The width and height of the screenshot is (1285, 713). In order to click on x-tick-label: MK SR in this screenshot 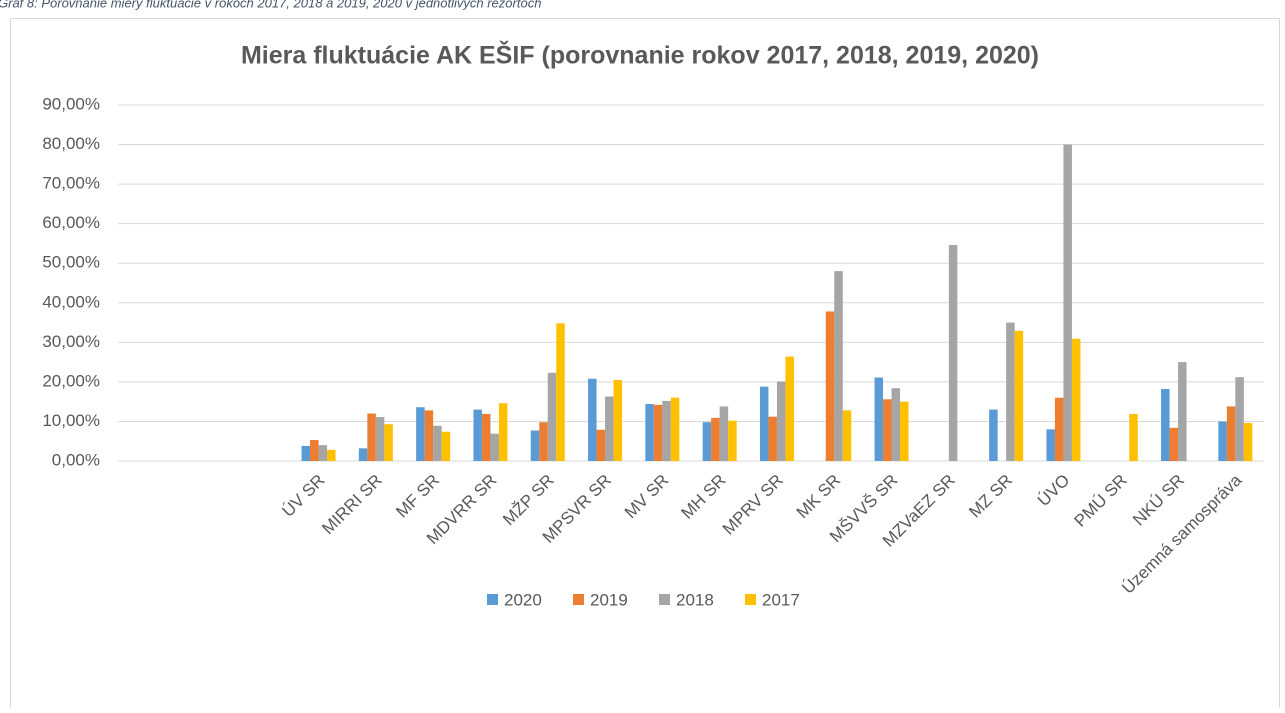, I will do `click(819, 497)`.